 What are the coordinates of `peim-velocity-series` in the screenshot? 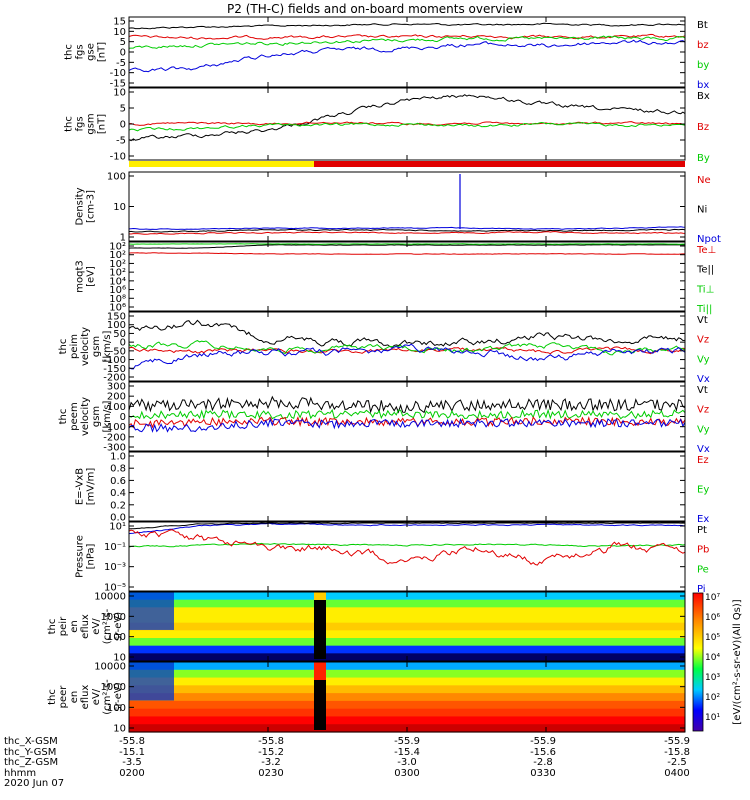 It's located at (407, 350).